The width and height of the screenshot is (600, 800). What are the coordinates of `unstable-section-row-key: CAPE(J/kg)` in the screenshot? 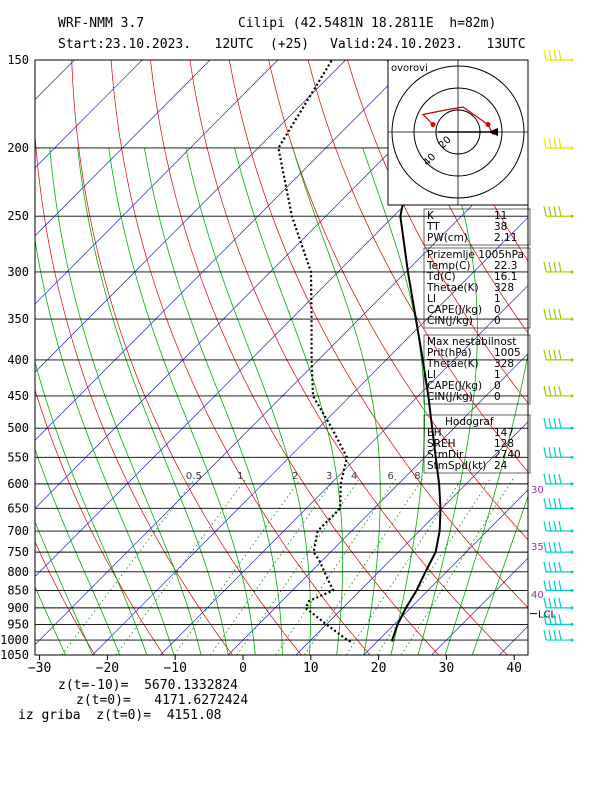 It's located at (454, 386).